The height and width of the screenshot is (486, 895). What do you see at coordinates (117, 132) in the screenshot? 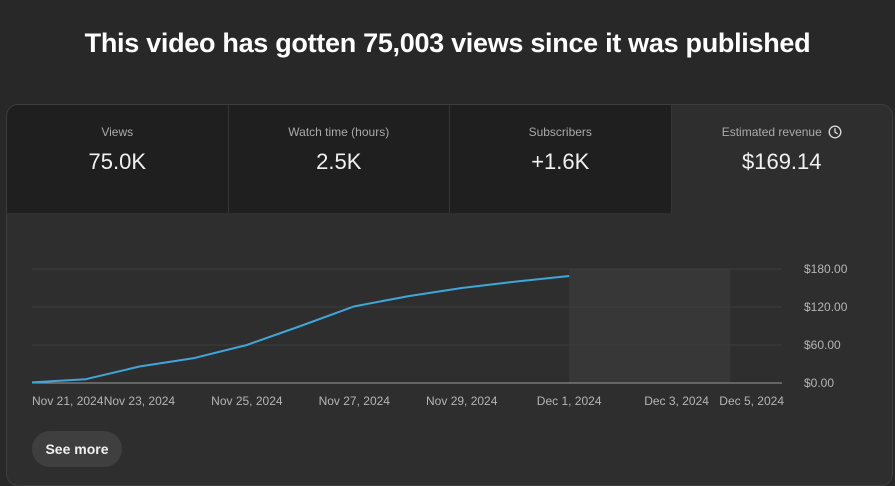
I see `metric-label: Views` at bounding box center [117, 132].